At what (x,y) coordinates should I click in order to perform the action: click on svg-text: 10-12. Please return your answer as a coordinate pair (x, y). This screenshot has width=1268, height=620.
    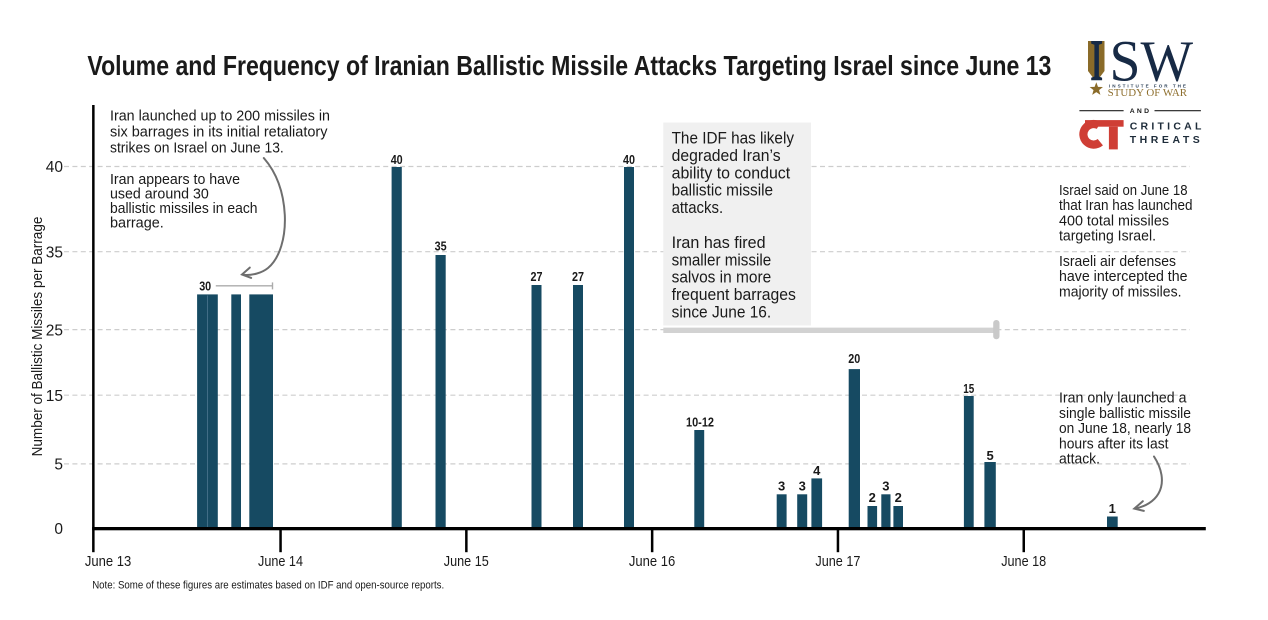
    Looking at the image, I should click on (700, 422).